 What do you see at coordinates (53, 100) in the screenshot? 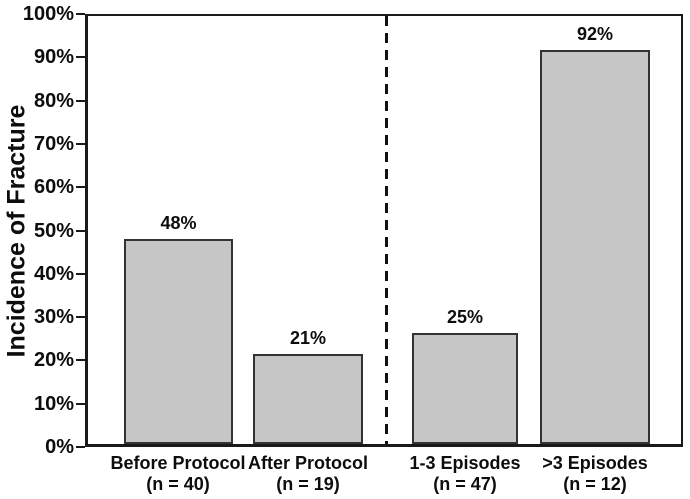
I see `y-tick-label: 80%` at bounding box center [53, 100].